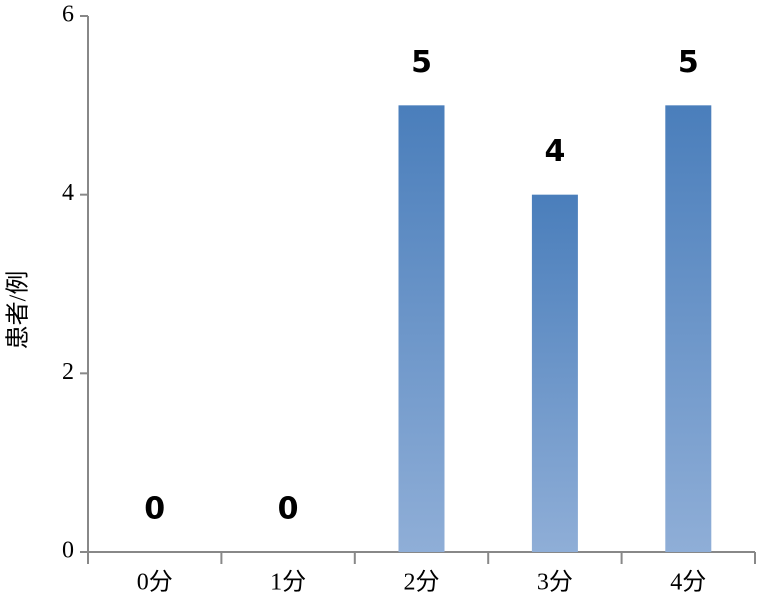 The height and width of the screenshot is (603, 763). What do you see at coordinates (68, 372) in the screenshot?
I see `y-tick-label: 2` at bounding box center [68, 372].